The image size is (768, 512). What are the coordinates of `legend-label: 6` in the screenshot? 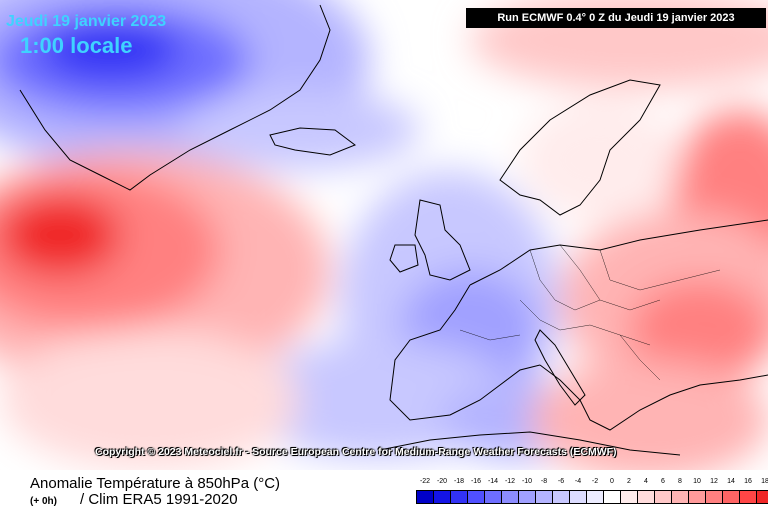 It's located at (663, 481).